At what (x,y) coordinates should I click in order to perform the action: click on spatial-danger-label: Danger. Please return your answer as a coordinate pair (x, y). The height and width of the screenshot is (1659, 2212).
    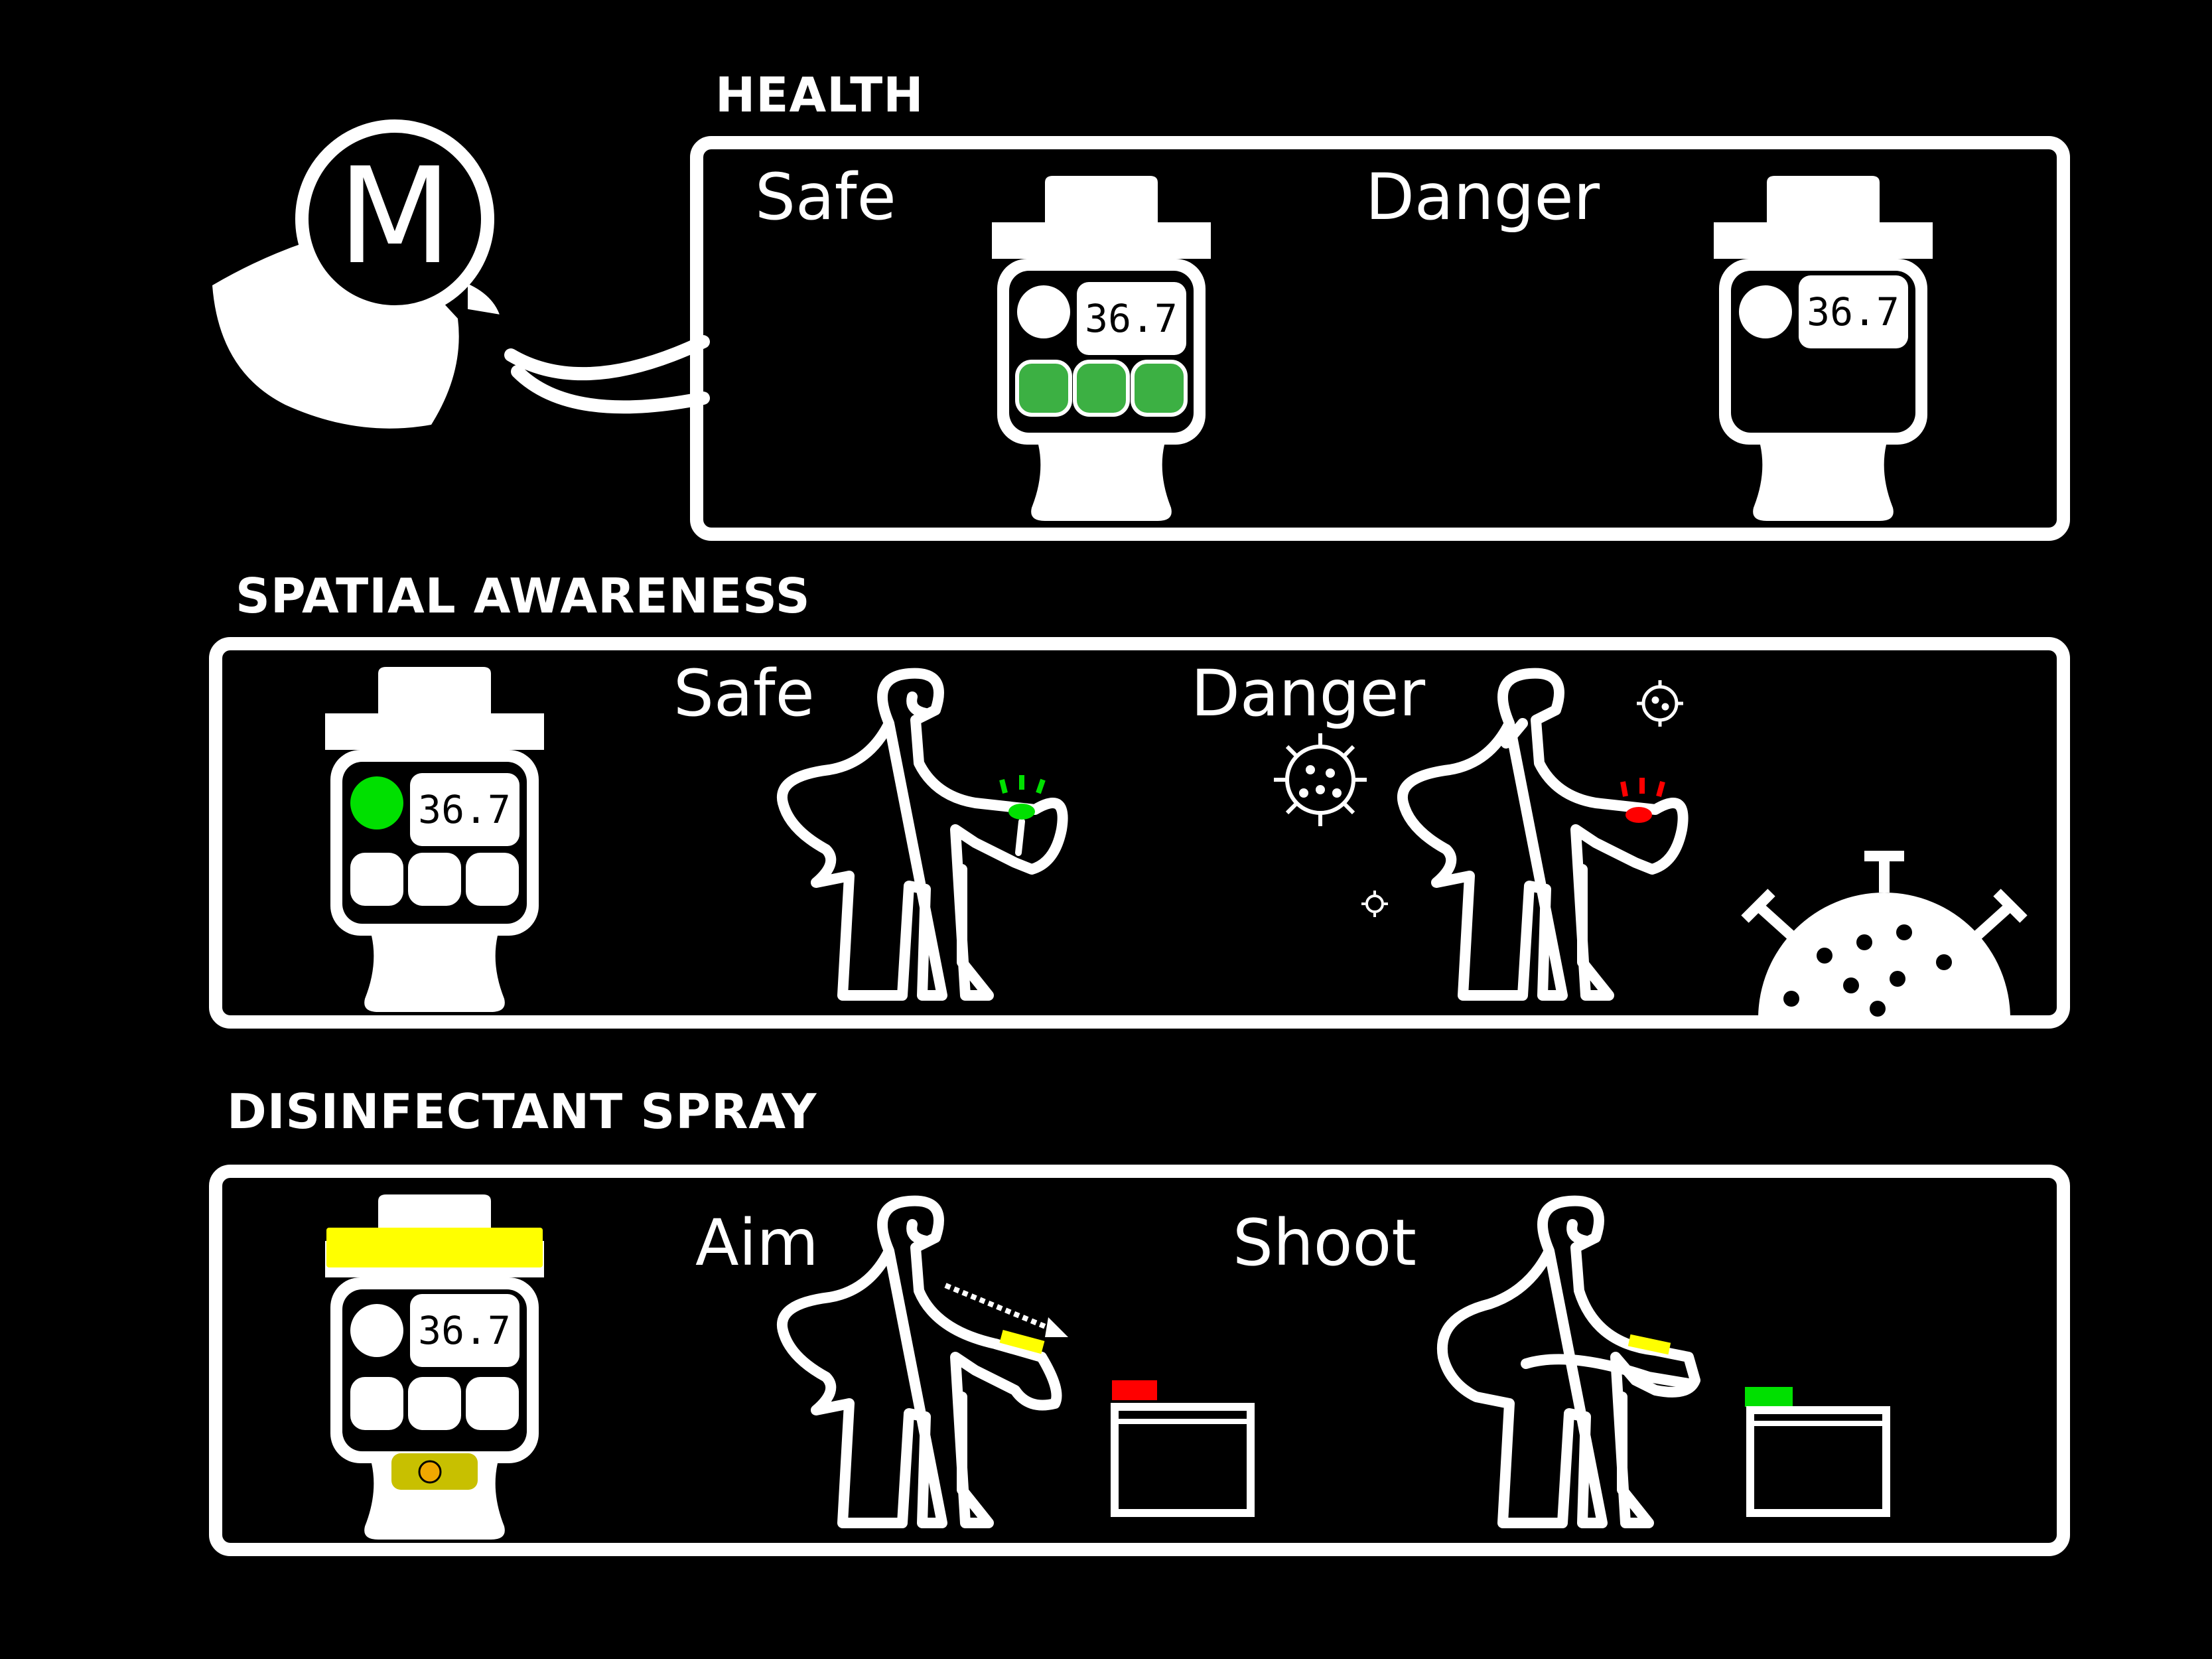
    Looking at the image, I should click on (1308, 693).